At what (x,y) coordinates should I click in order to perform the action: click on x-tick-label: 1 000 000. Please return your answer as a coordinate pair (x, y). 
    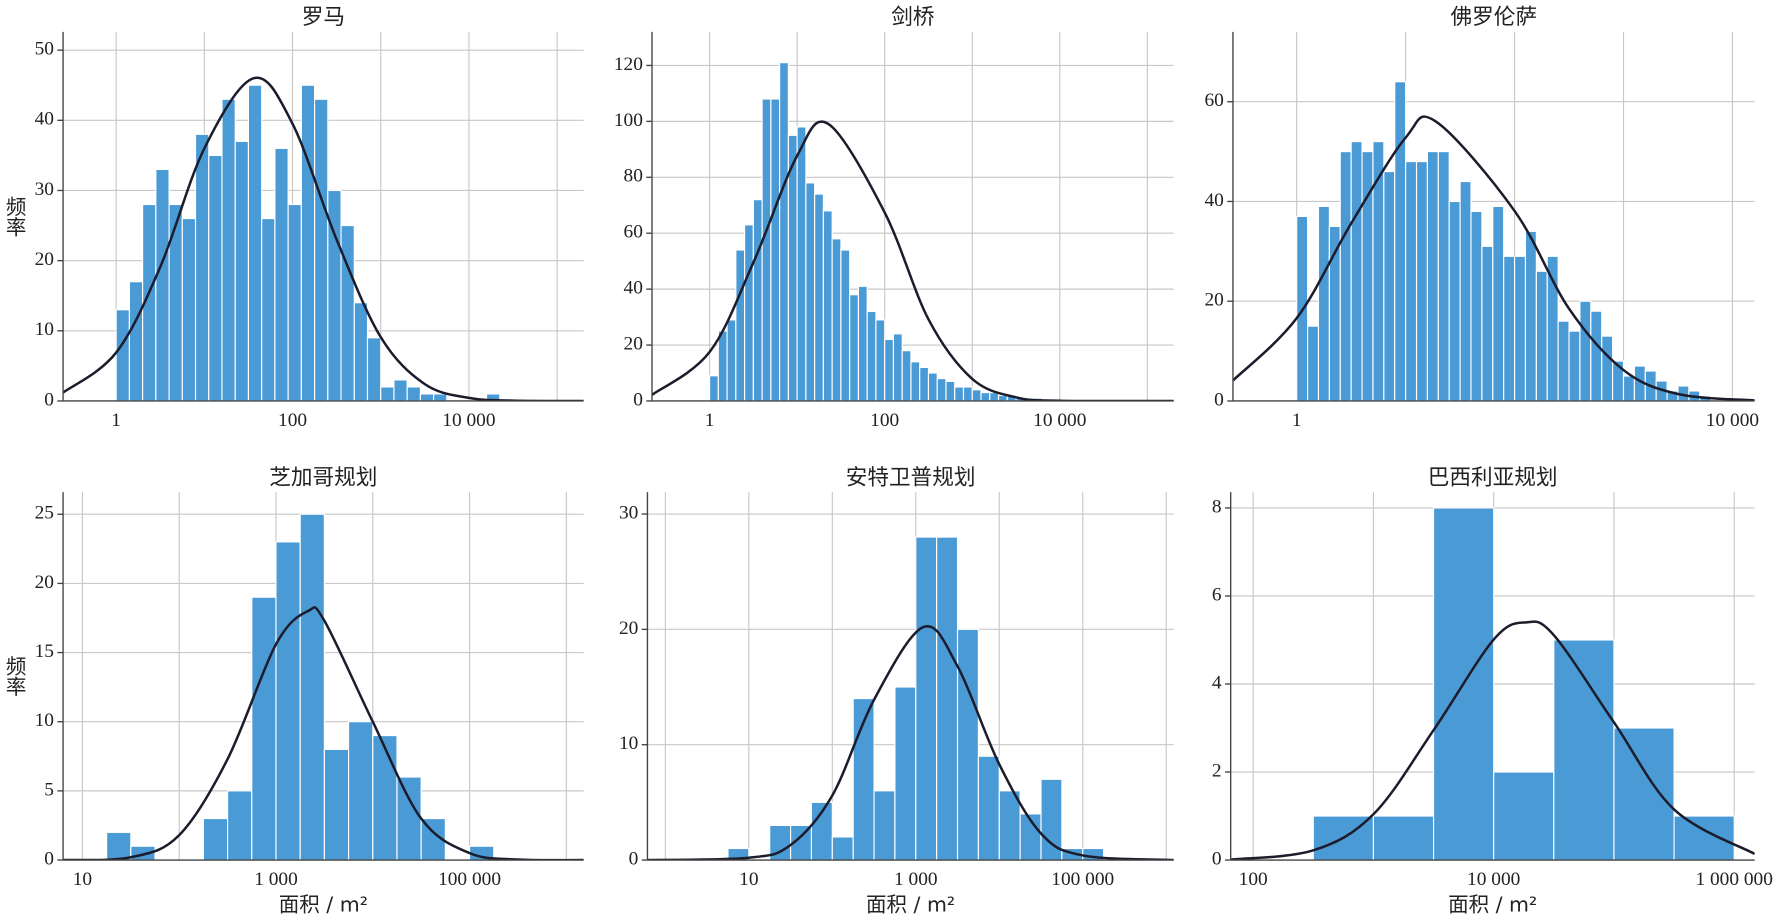
    Looking at the image, I should click on (1733, 879).